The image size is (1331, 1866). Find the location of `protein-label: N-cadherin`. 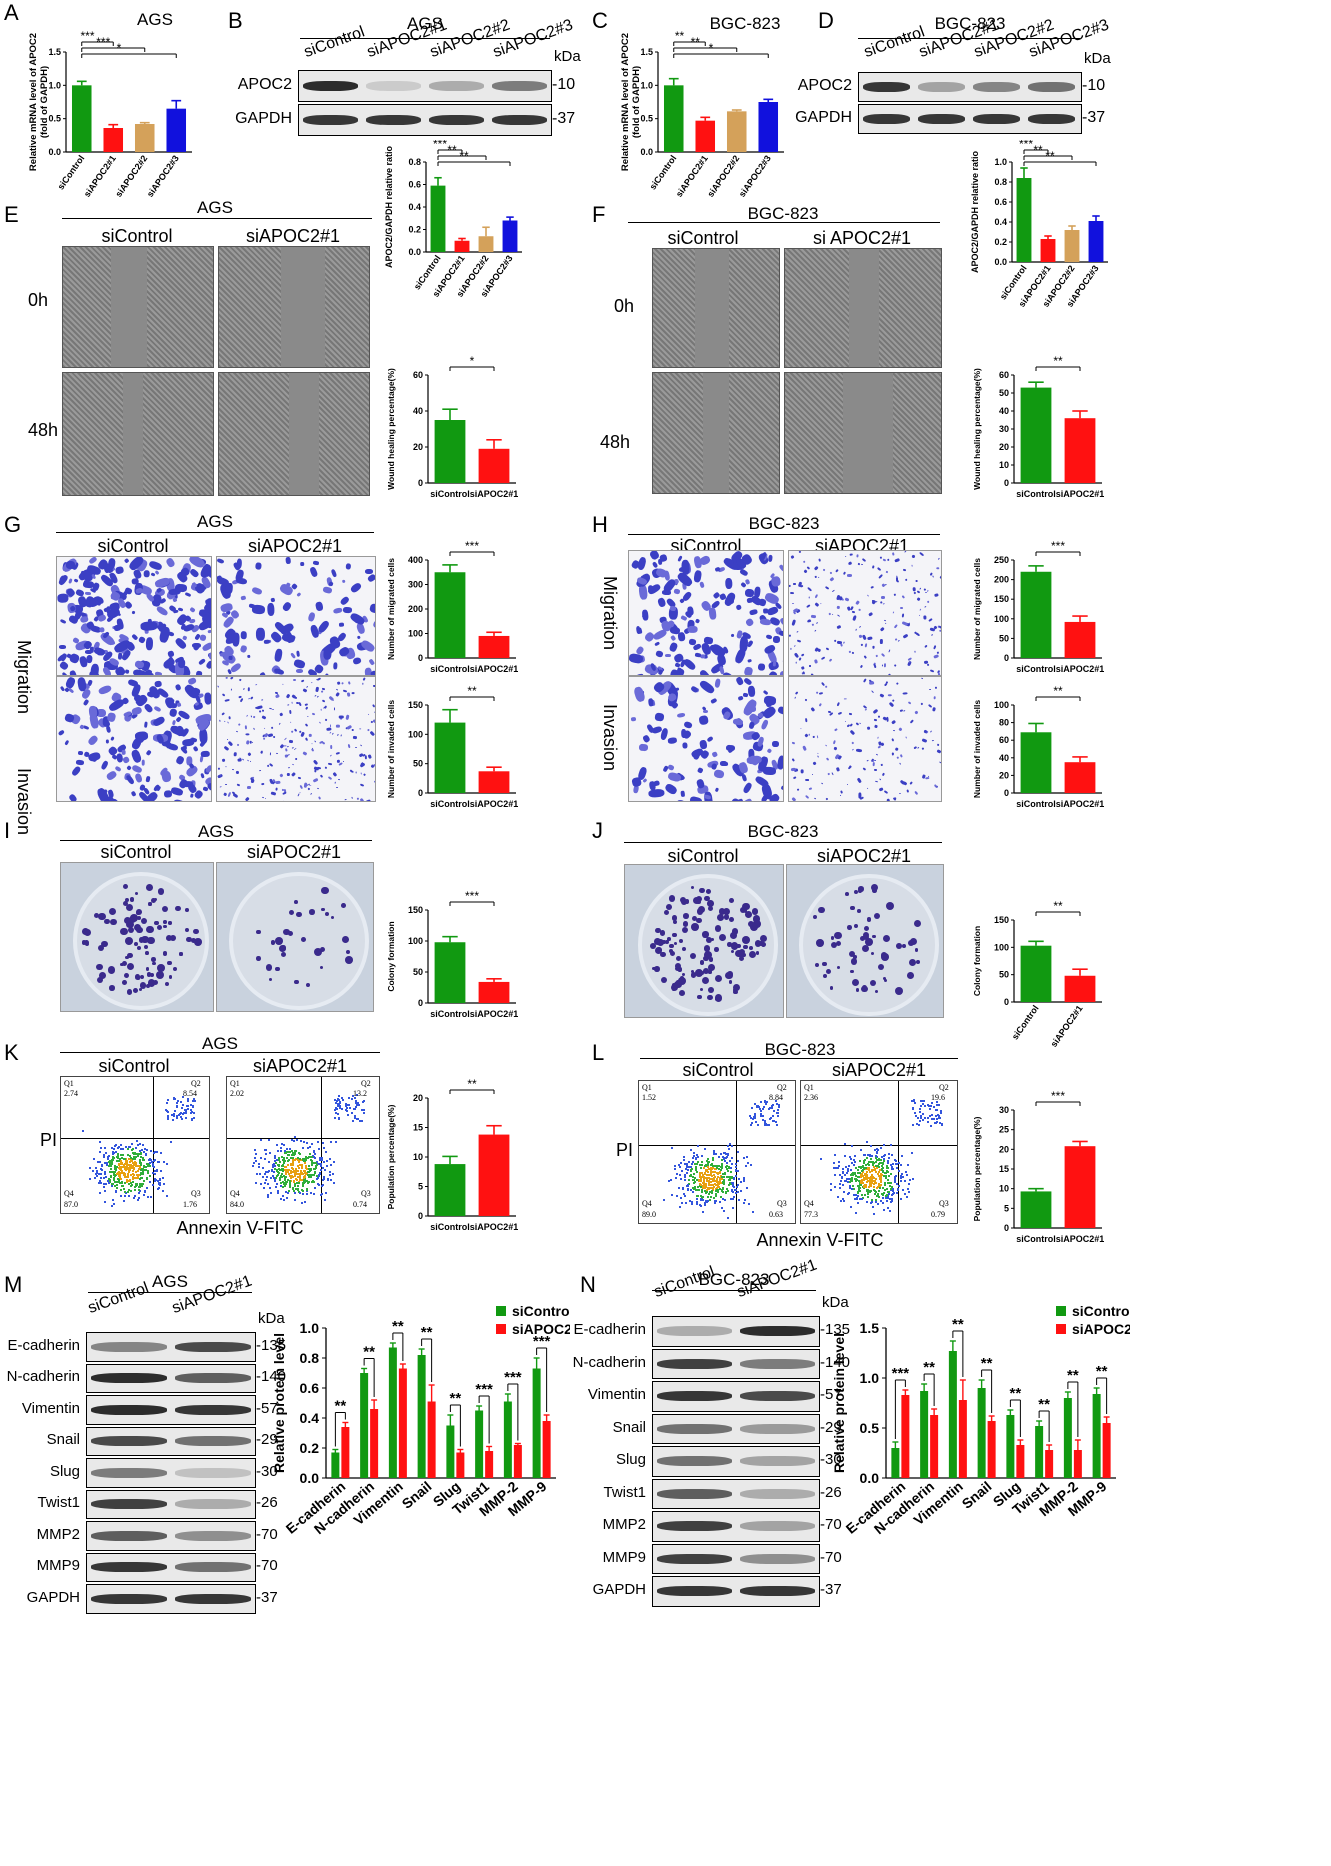

protein-label: N-cadherin is located at coordinates (609, 1362).